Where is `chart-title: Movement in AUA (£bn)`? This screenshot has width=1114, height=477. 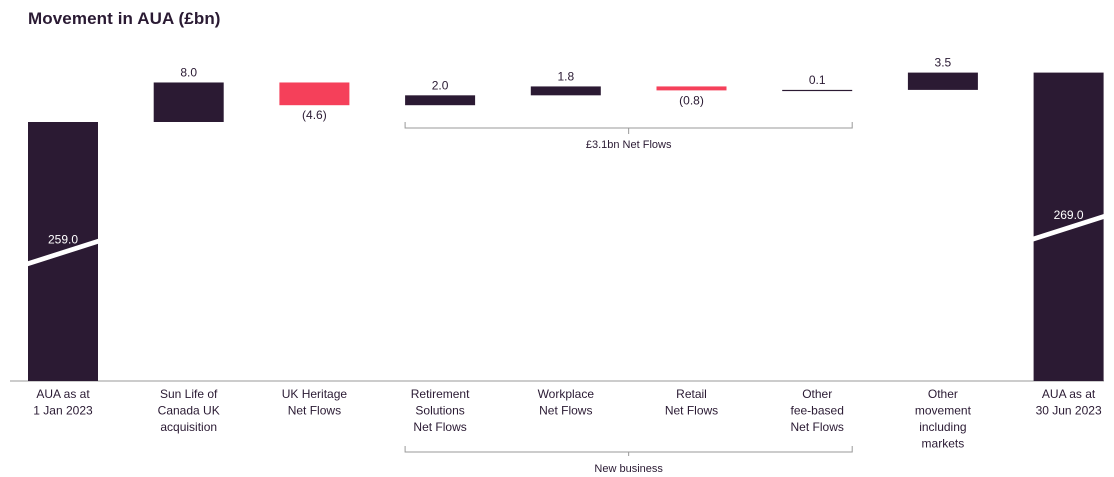
chart-title: Movement in AUA (£bn) is located at coordinates (124, 18).